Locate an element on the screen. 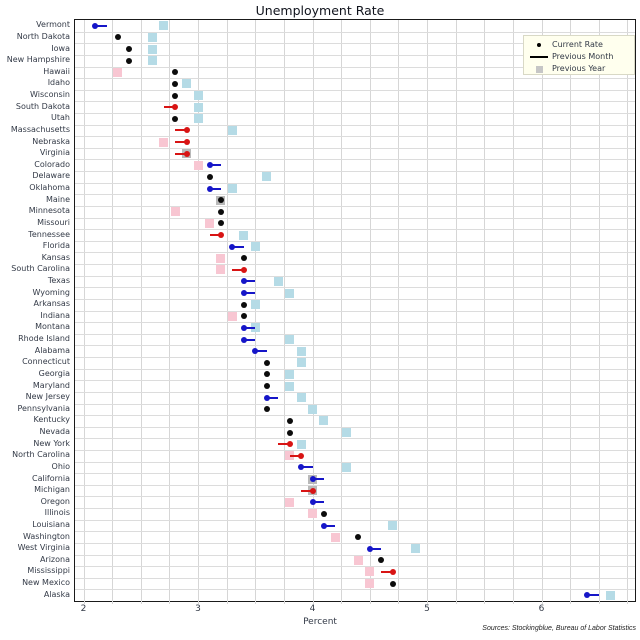 The image size is (640, 640). y-axis-state-label: Louisiana is located at coordinates (51, 524).